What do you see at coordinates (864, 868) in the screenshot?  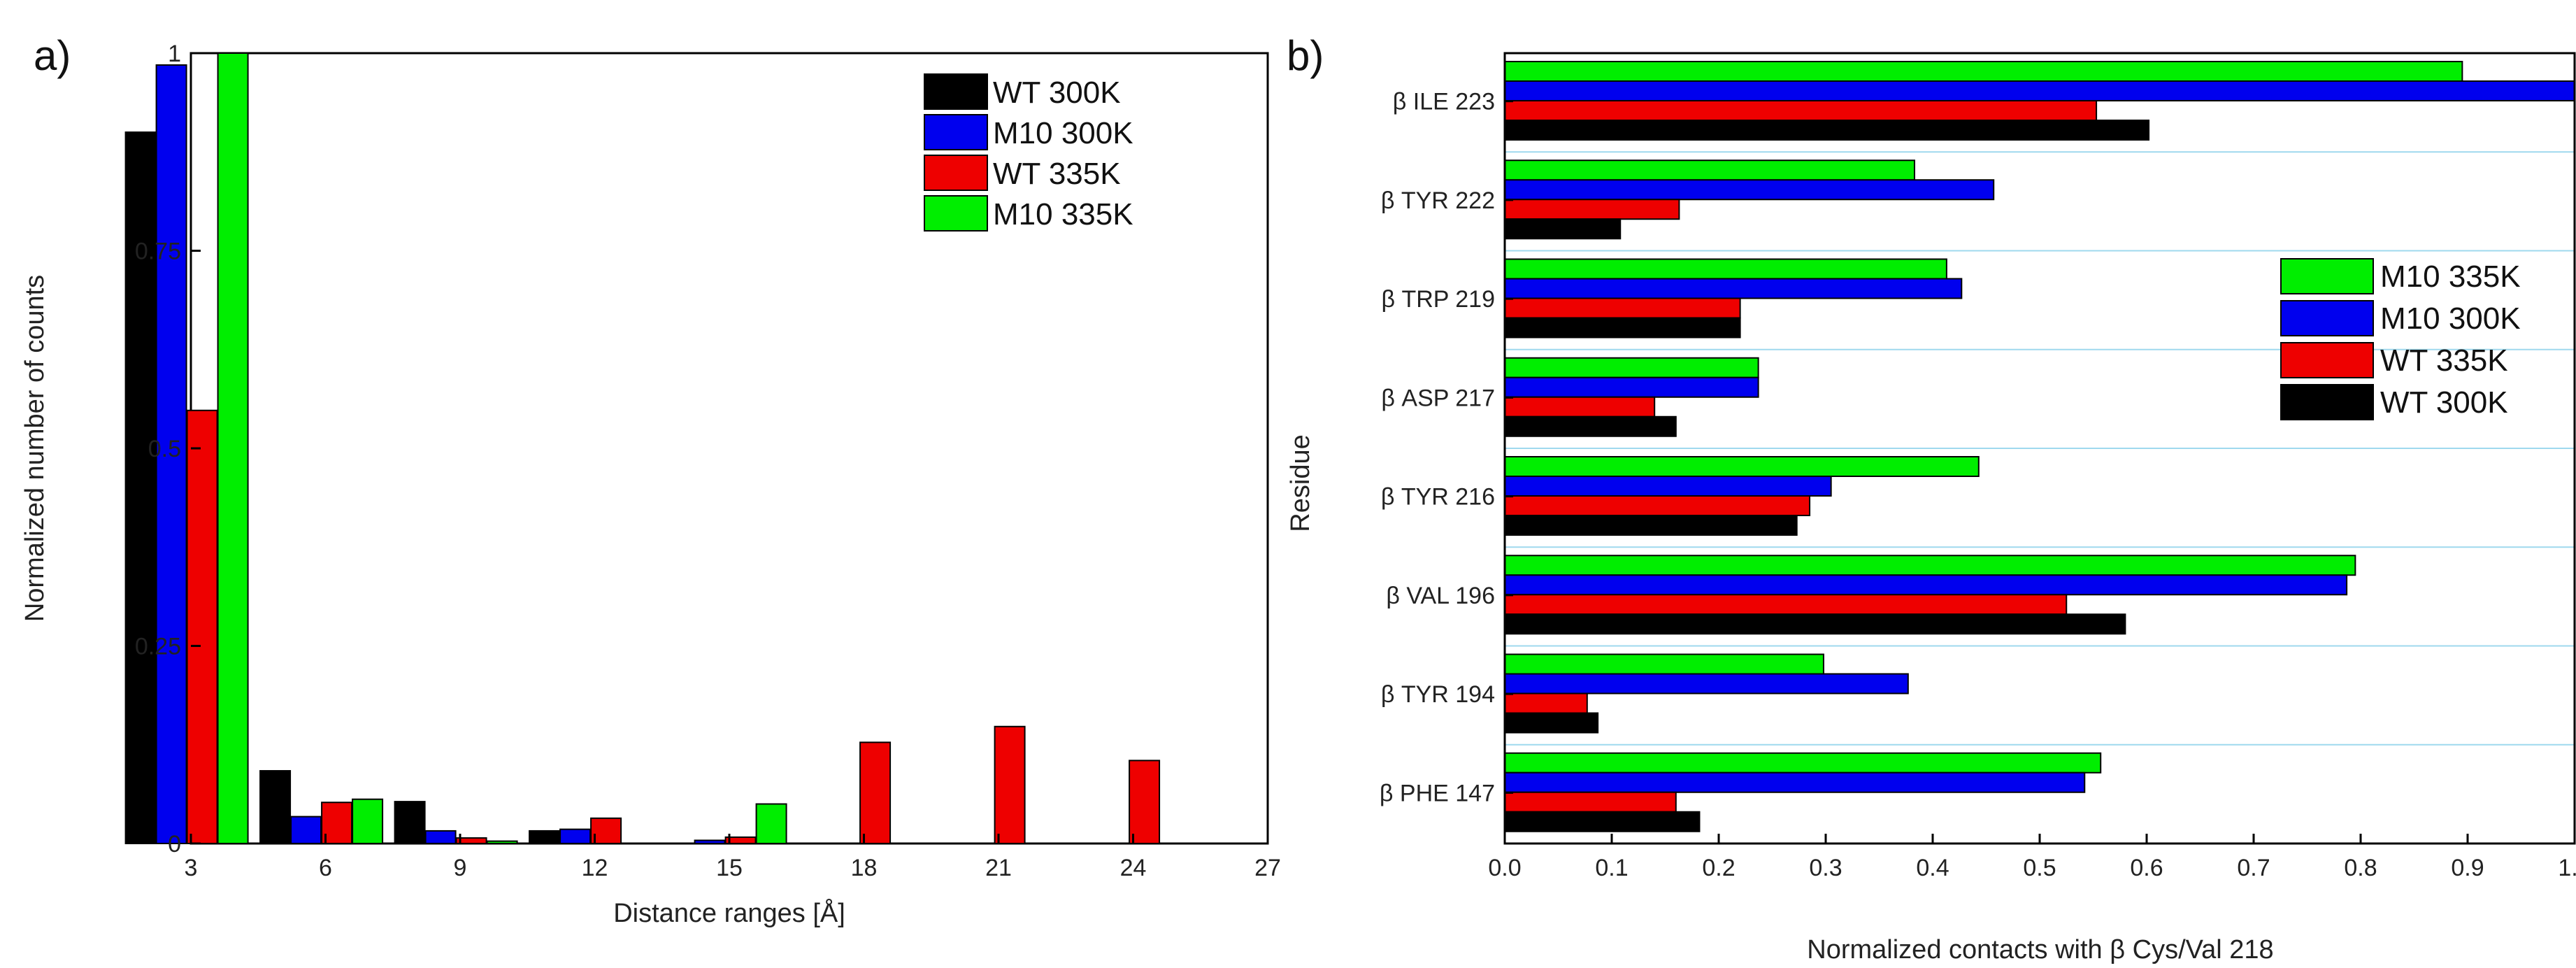 I see `x-tick-label: 18` at bounding box center [864, 868].